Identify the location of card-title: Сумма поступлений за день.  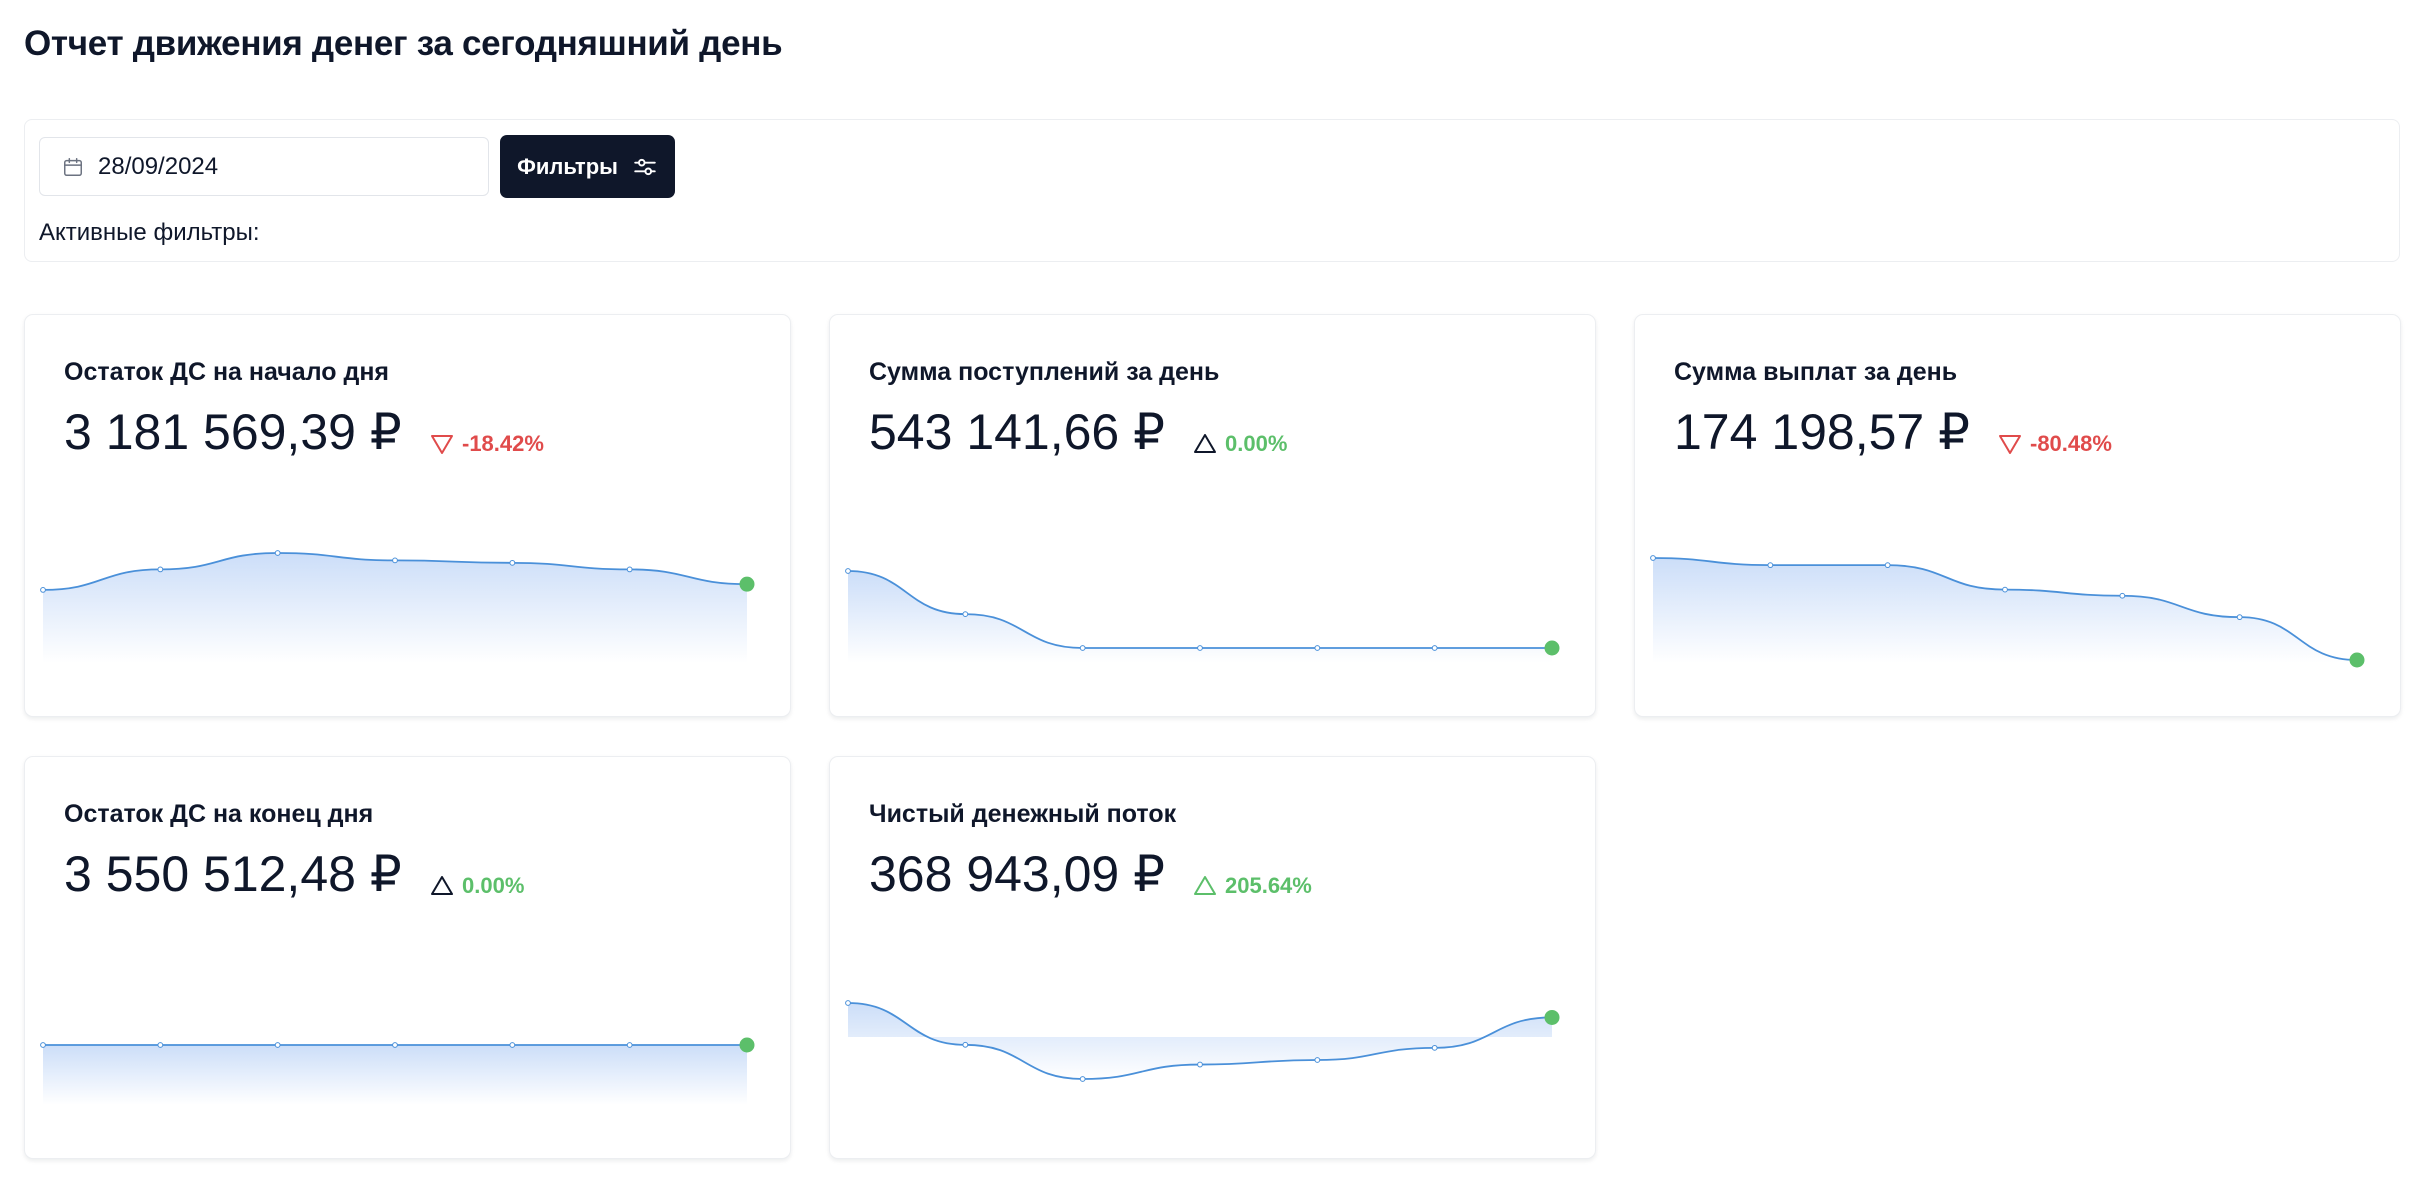
(1044, 372).